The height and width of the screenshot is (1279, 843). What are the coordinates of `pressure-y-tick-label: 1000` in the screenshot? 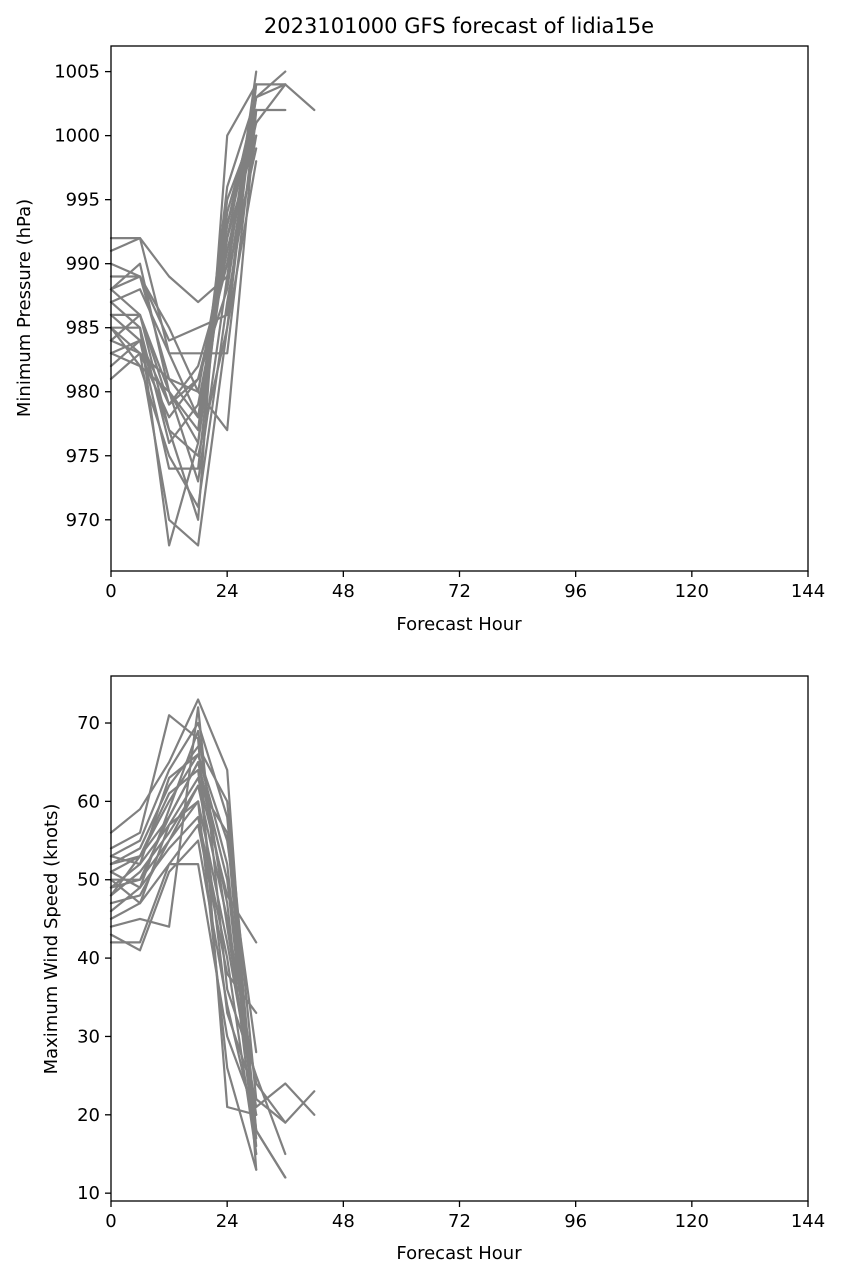 It's located at (77, 136).